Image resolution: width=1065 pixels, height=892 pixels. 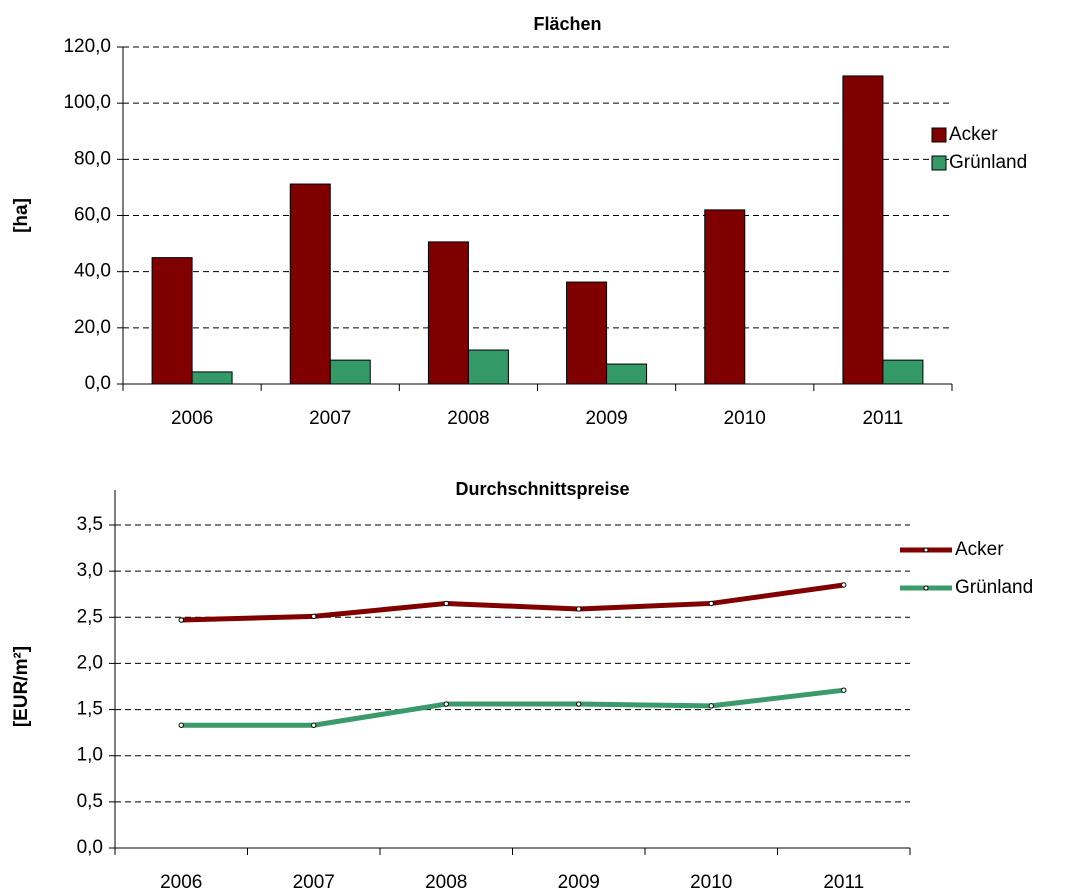 What do you see at coordinates (21, 215) in the screenshot?
I see `y-axis-label: [ha]` at bounding box center [21, 215].